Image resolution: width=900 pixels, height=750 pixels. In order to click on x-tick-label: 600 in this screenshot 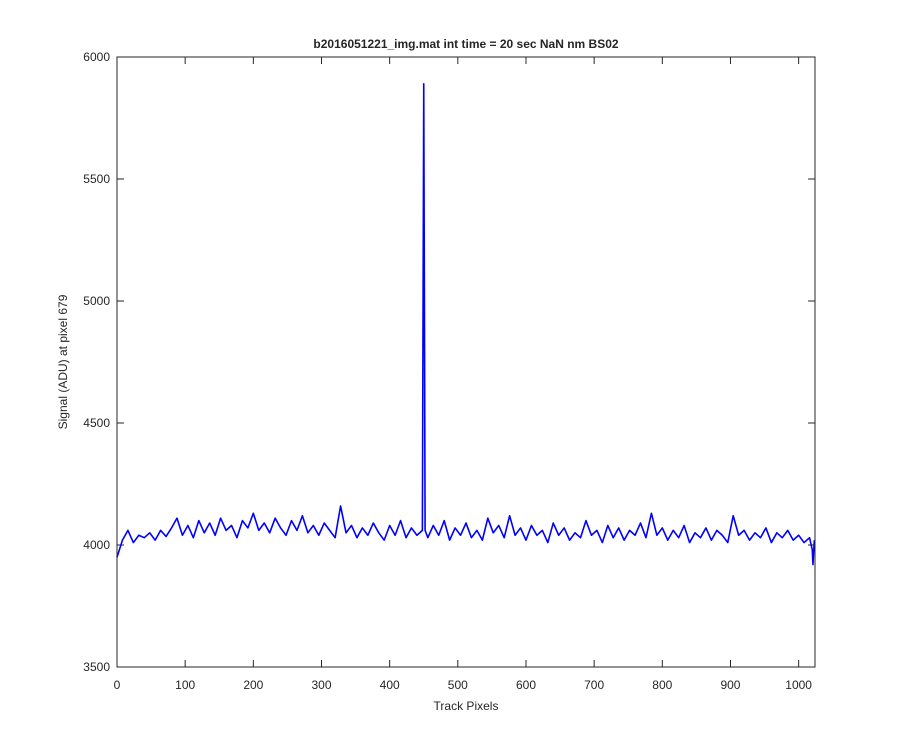, I will do `click(526, 685)`.